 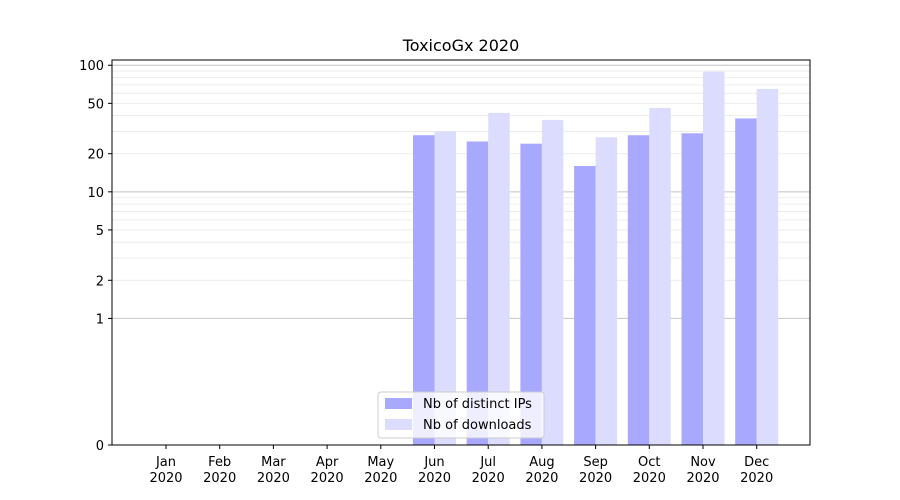 I want to click on x-tick-label: Feb 2020, so click(x=219, y=470).